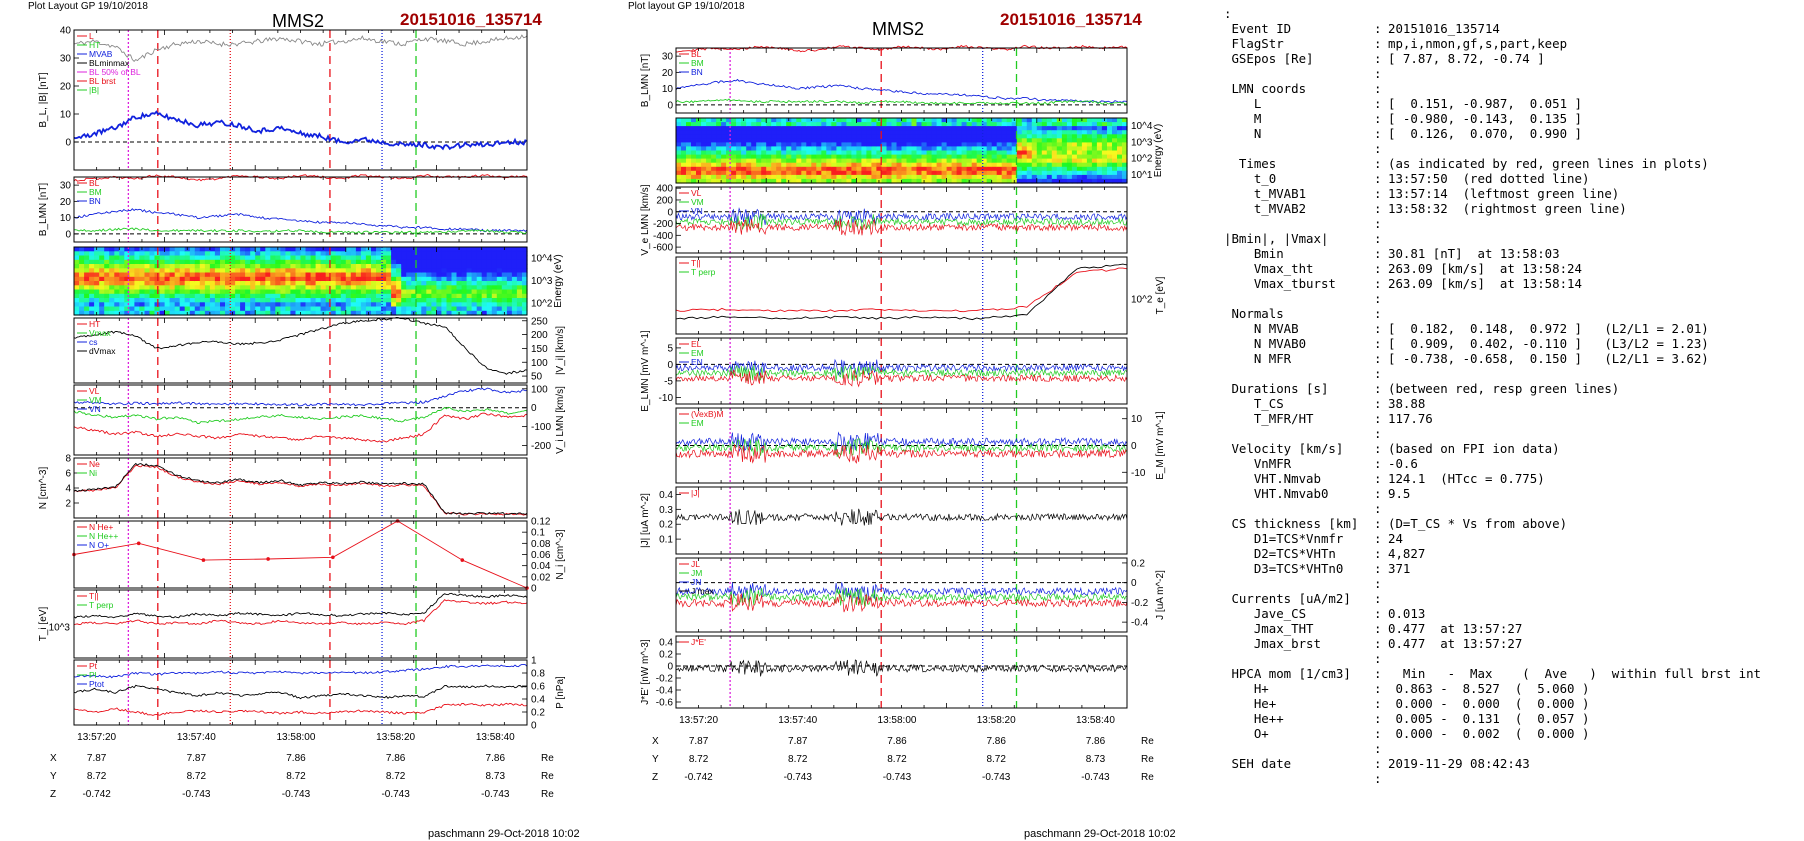  Describe the element at coordinates (696, 582) in the screenshot. I see `legend-entry: JN` at that location.